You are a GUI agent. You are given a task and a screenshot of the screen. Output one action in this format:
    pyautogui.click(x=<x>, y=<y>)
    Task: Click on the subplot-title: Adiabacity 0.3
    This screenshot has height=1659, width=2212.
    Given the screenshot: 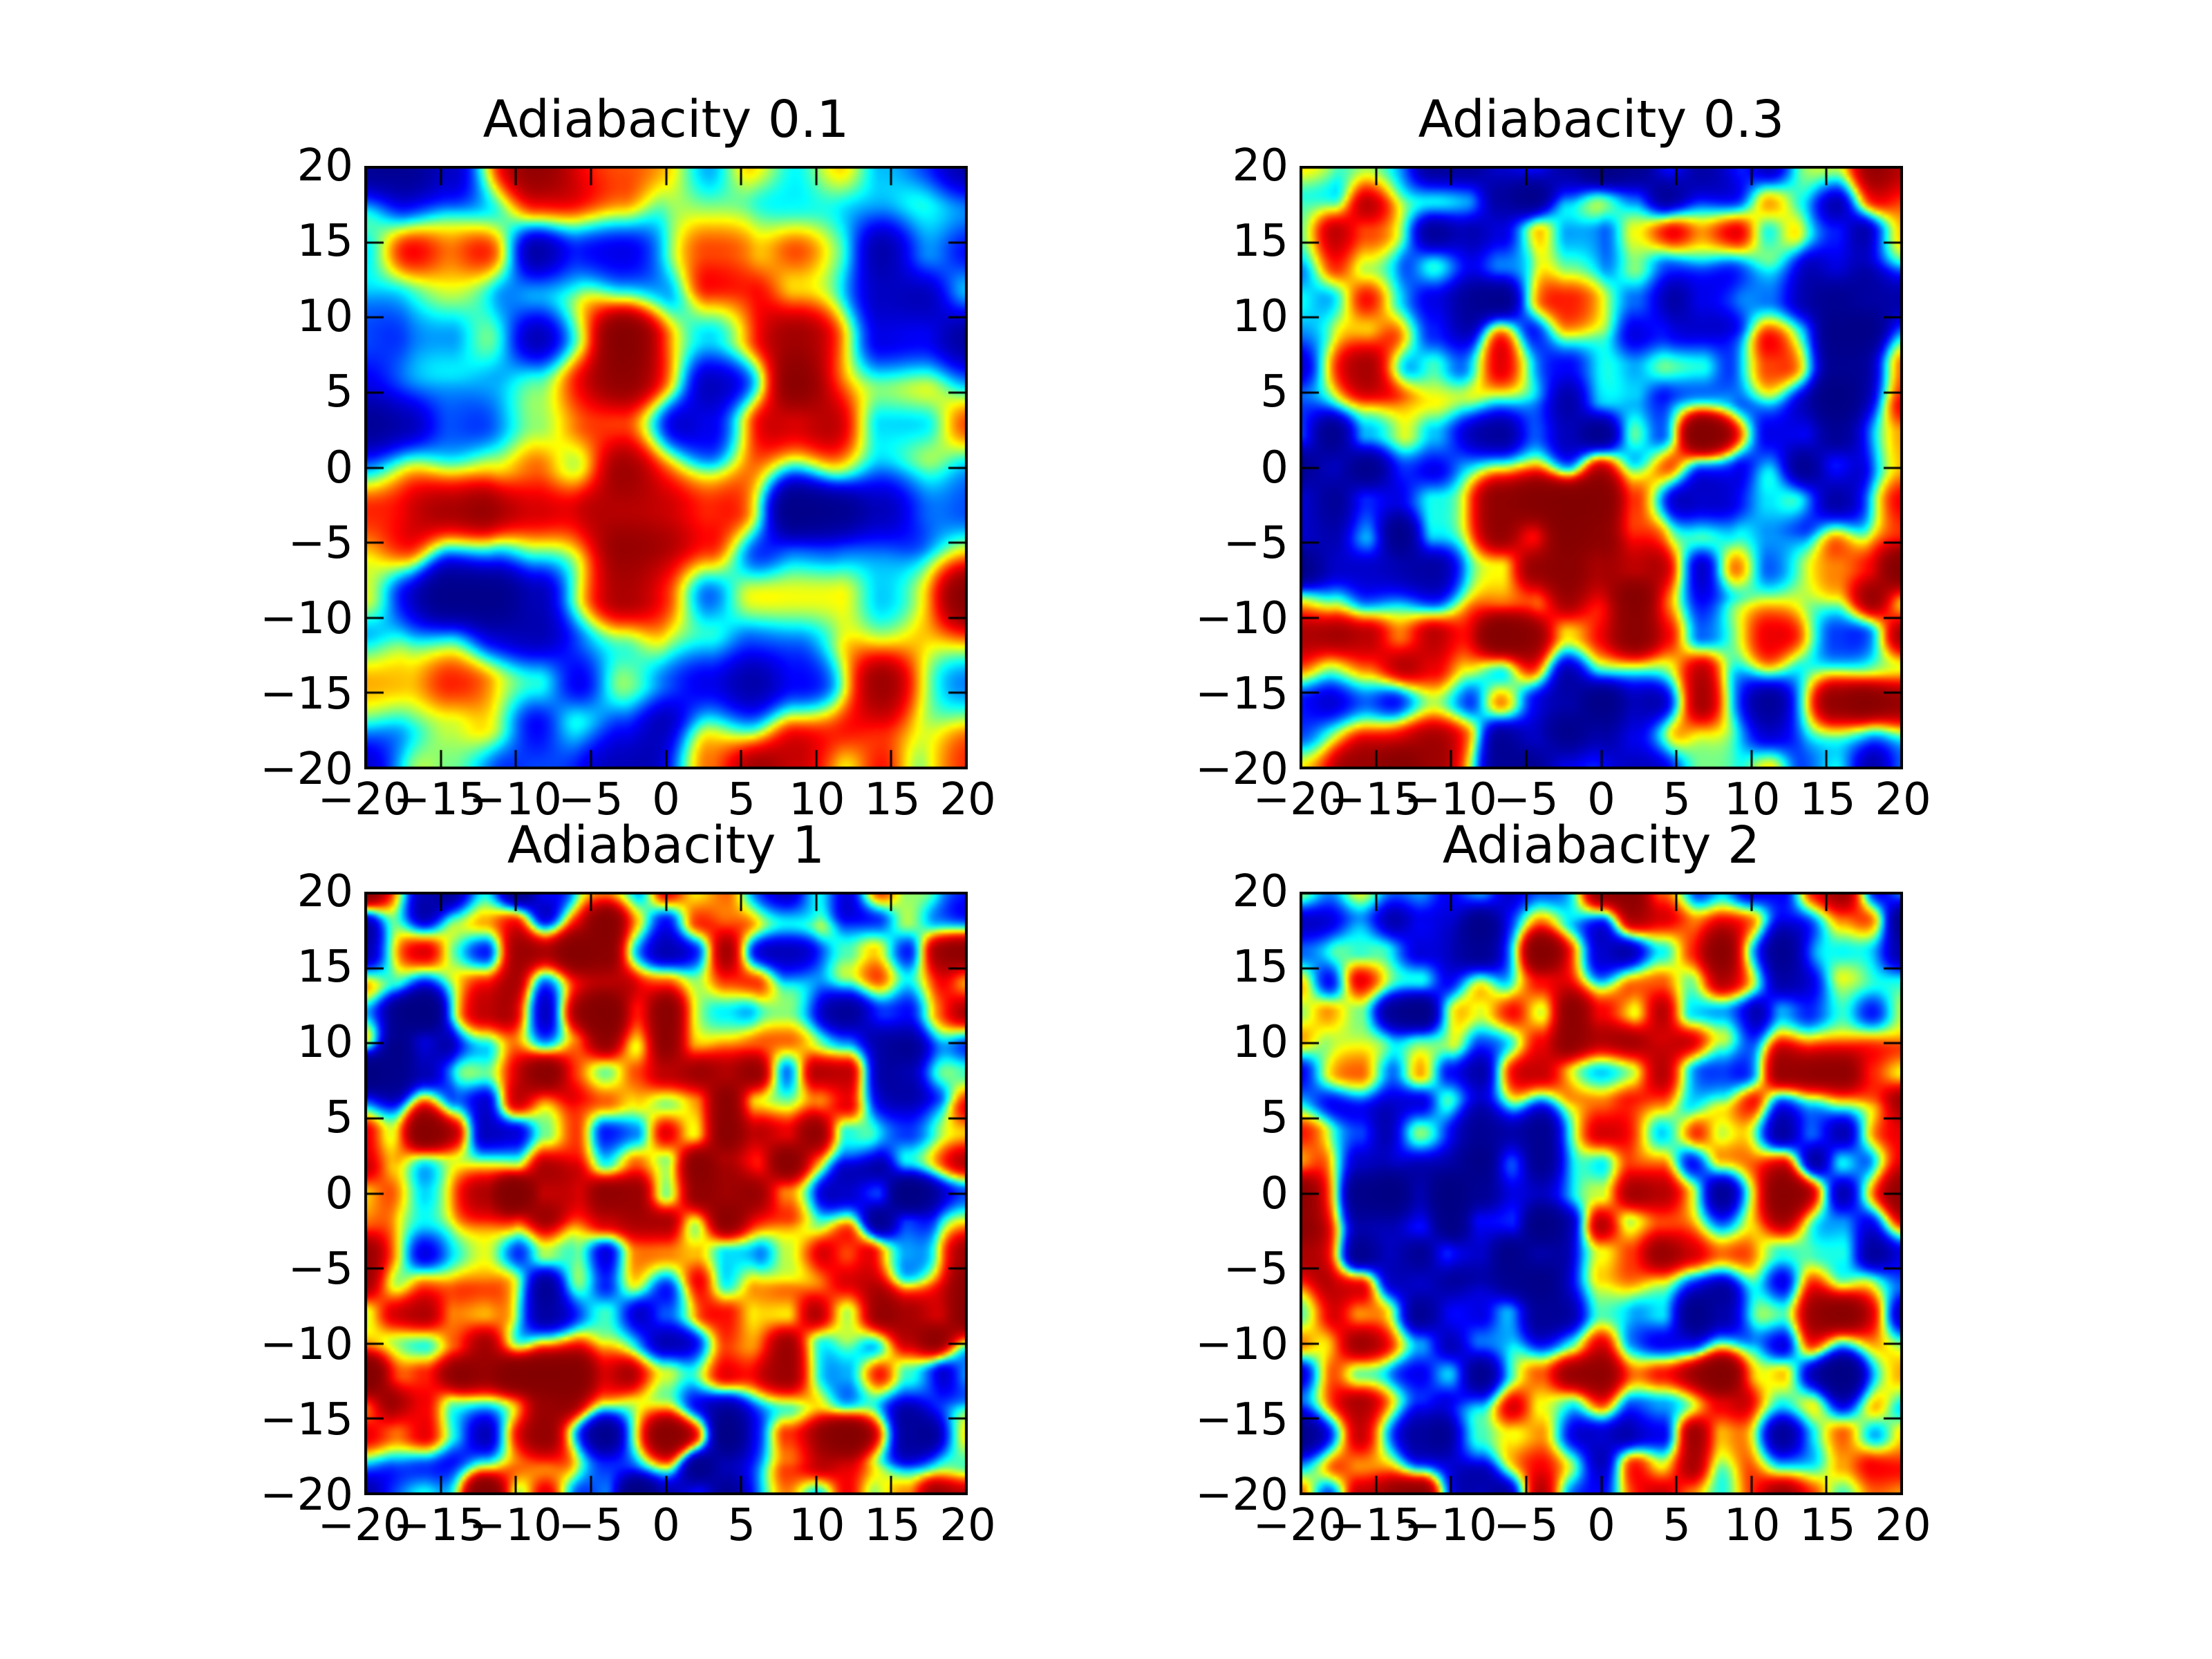 What is the action you would take?
    pyautogui.click(x=1601, y=119)
    